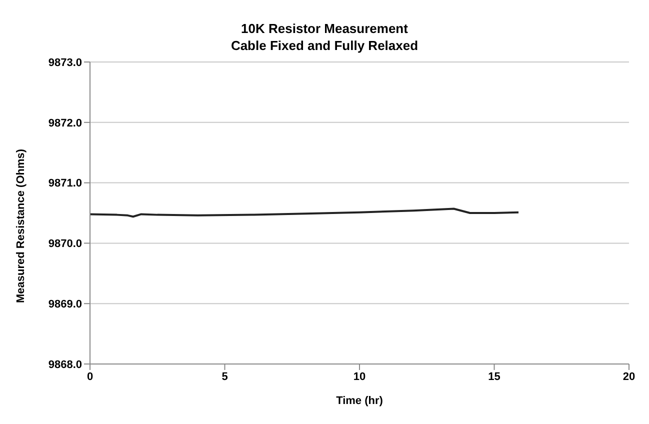 This screenshot has width=649, height=424. Describe the element at coordinates (324, 28) in the screenshot. I see `chart-title: 10K Resistor Measurement` at that location.